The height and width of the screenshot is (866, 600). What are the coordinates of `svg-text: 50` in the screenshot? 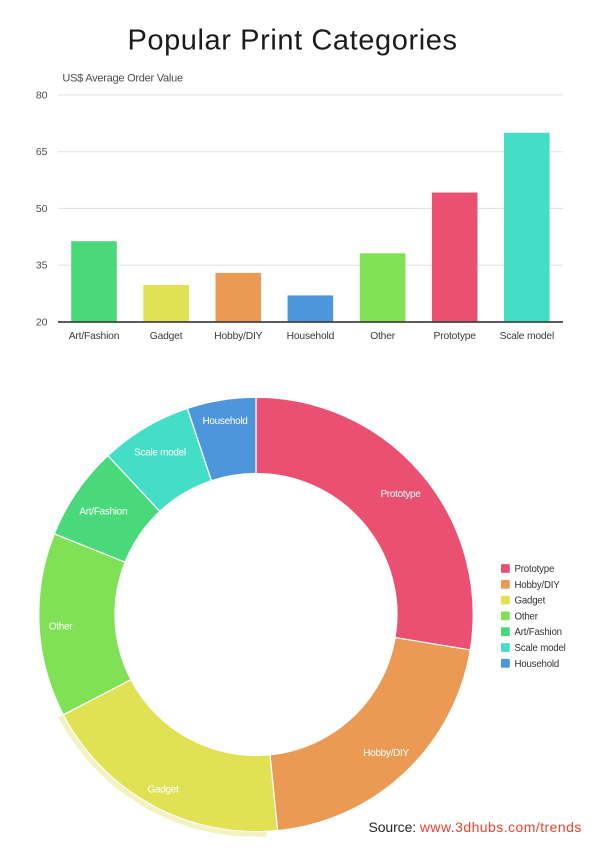 It's located at (42, 209).